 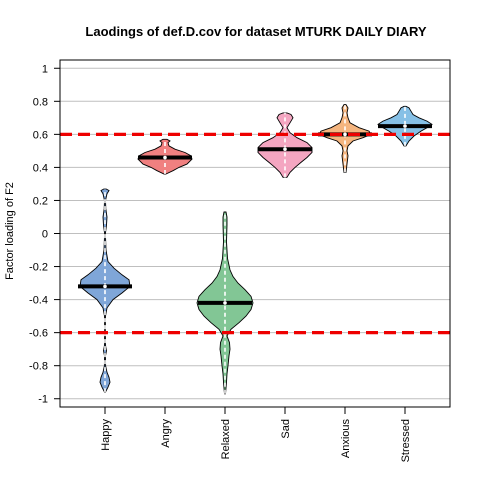 What do you see at coordinates (38, 268) in the screenshot?
I see `y-tick-label: -0.2` at bounding box center [38, 268].